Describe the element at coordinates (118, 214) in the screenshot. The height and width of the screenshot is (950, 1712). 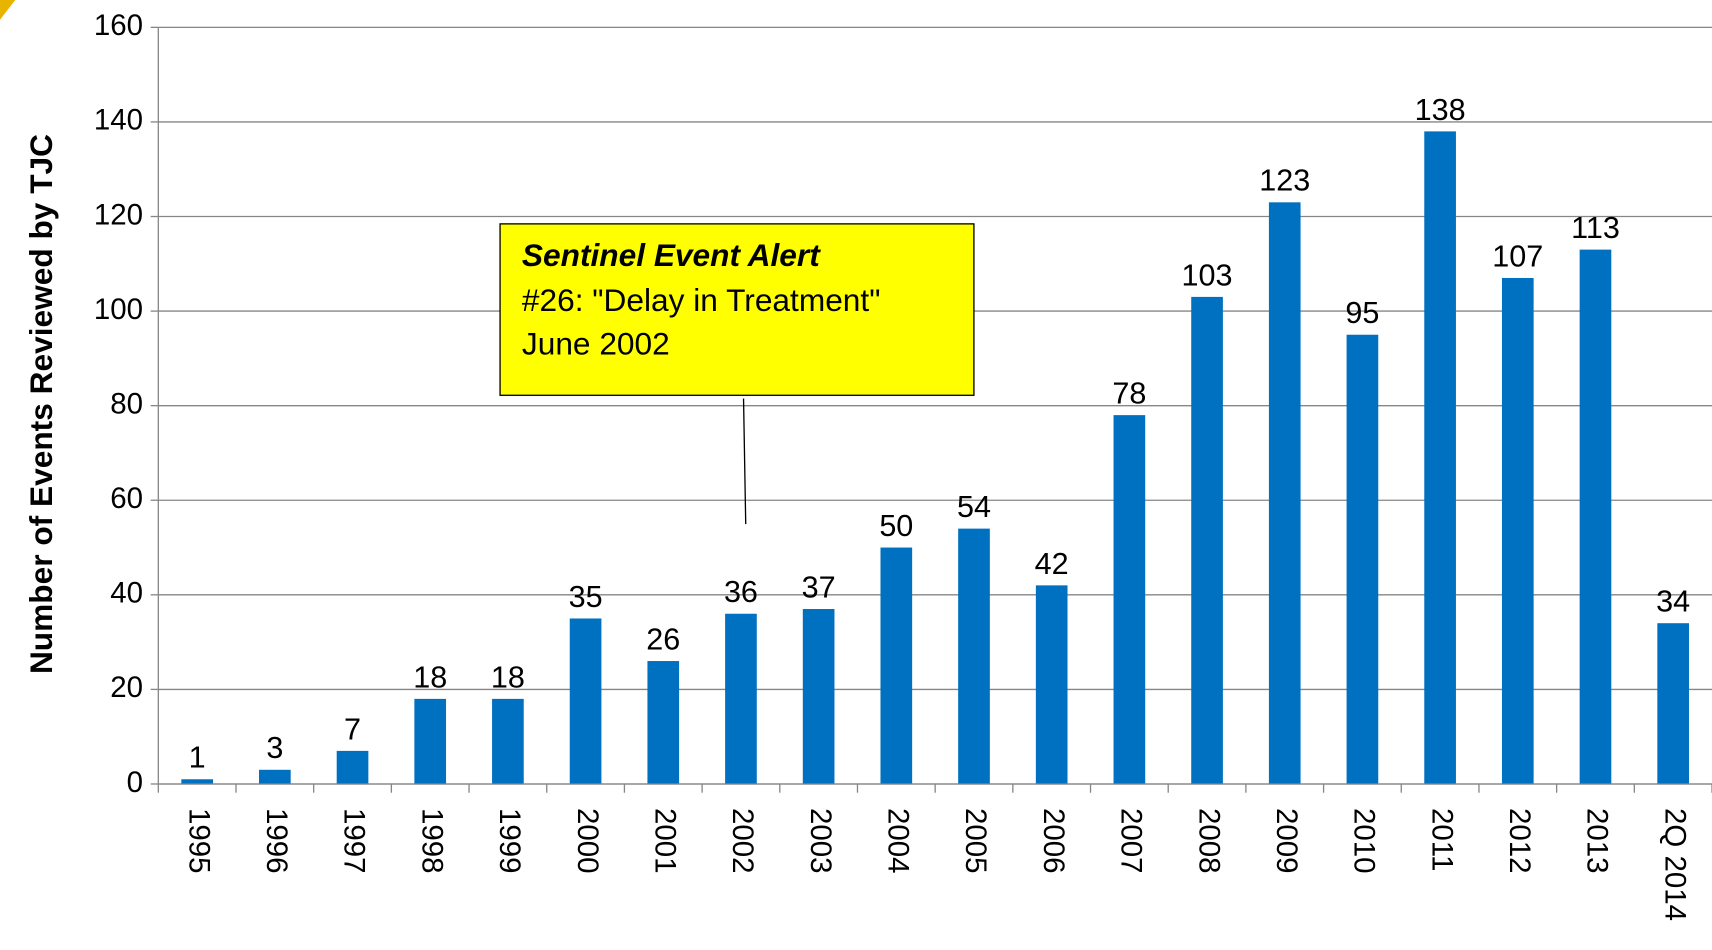
I see `y-tick-label: 120` at that location.